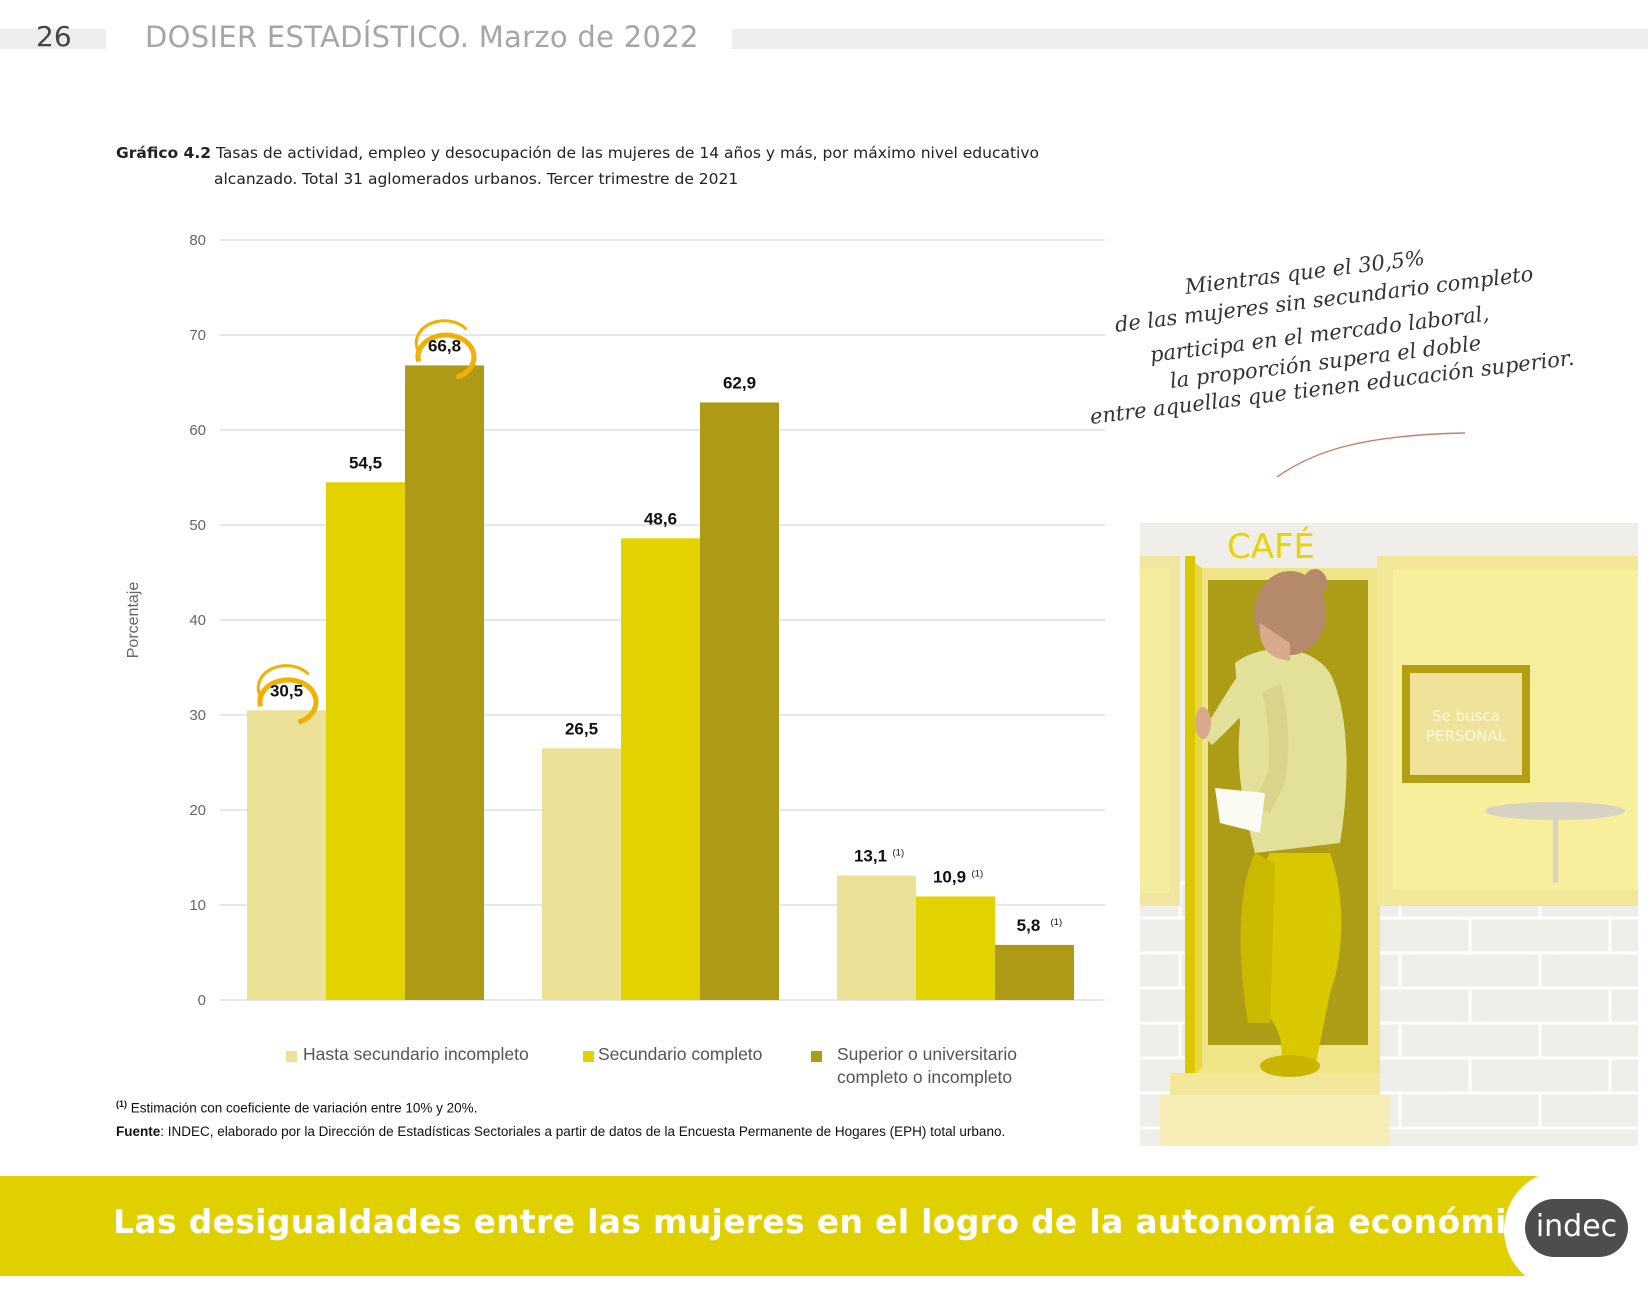 The image size is (1648, 1290). Describe the element at coordinates (1271, 546) in the screenshot. I see `cafe-sign: CAFÉ` at that location.